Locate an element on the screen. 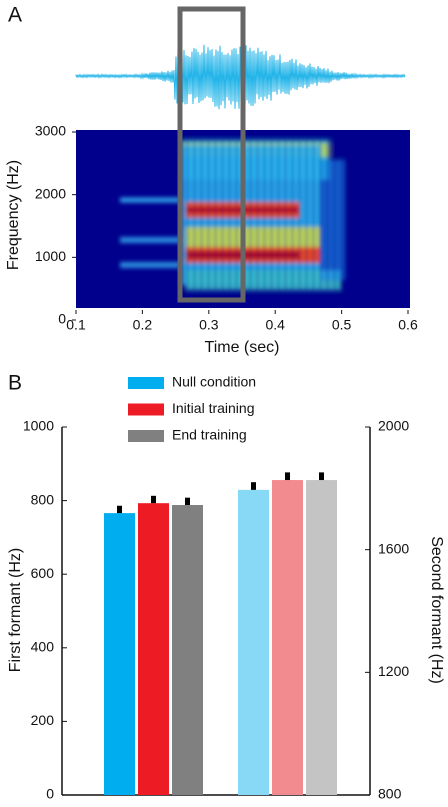 The image size is (448, 807). x-tick-label: 0.4 is located at coordinates (275, 325).